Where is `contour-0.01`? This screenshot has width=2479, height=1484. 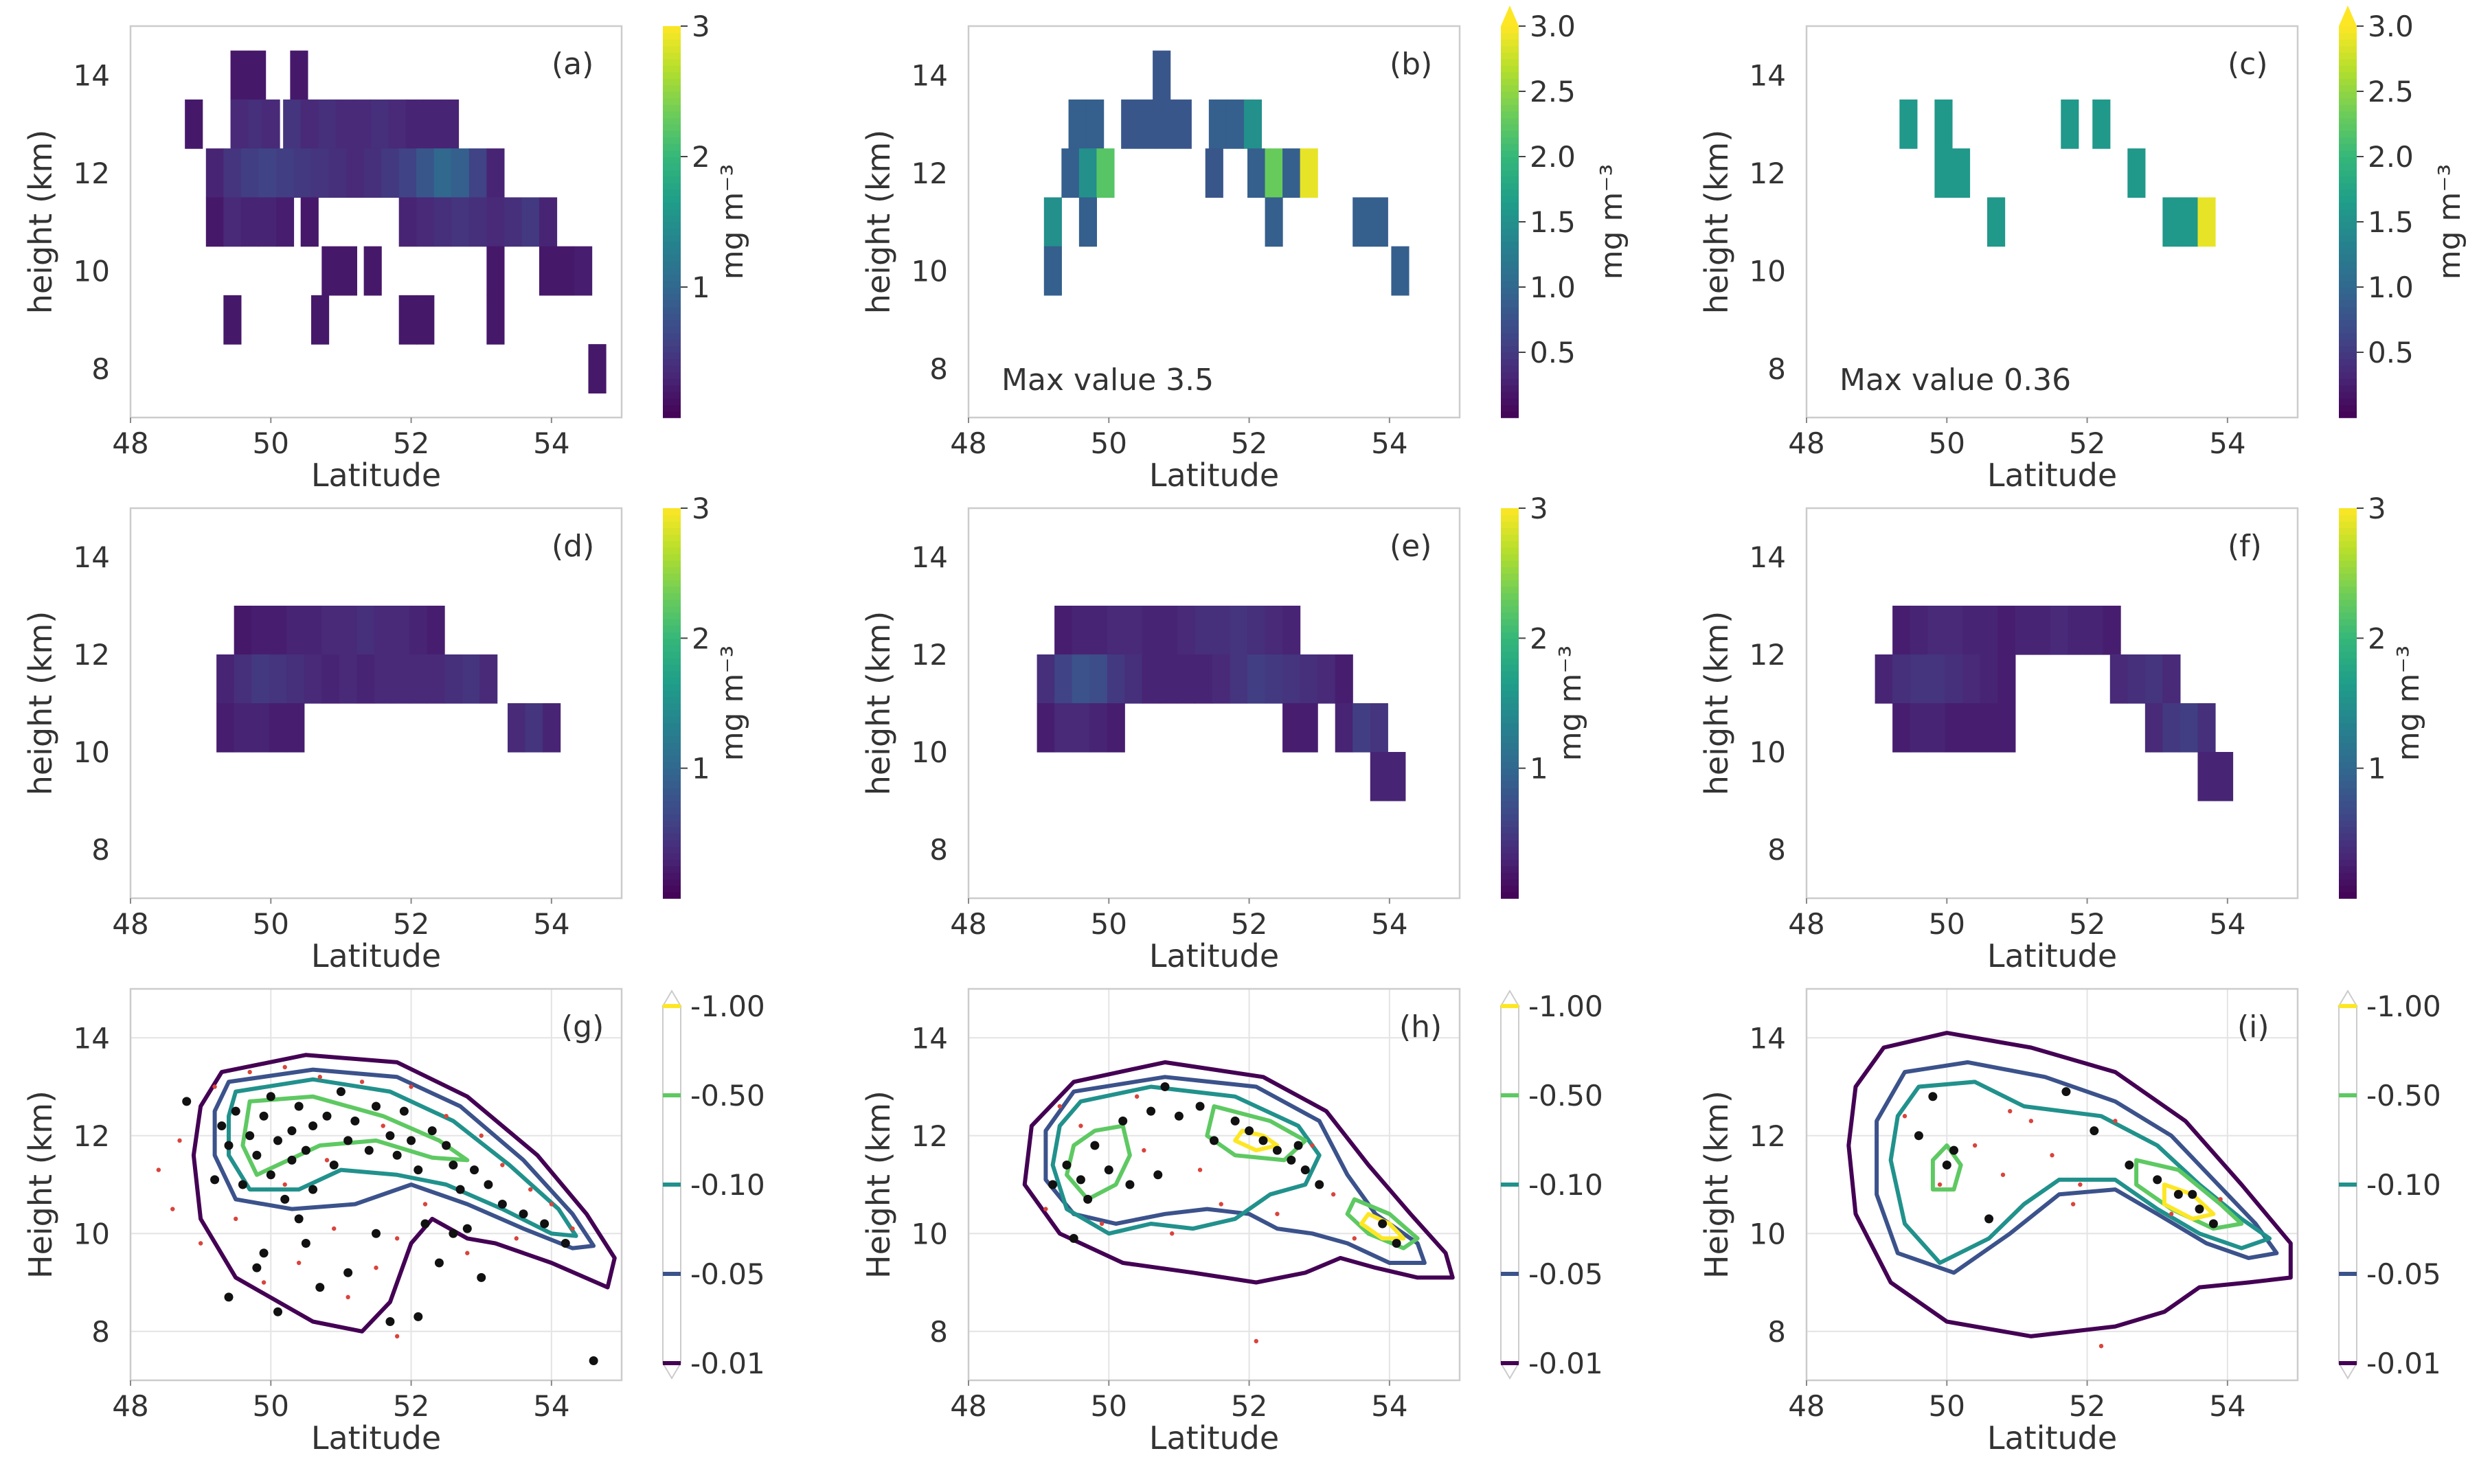 contour-0.01 is located at coordinates (404, 1194).